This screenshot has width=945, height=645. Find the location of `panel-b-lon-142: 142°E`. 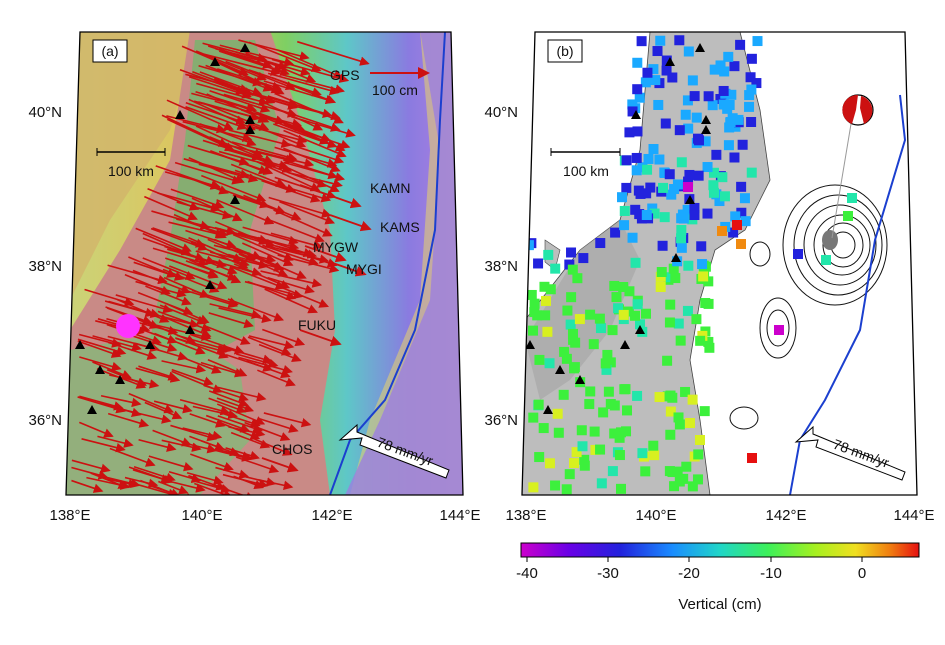

panel-b-lon-142: 142°E is located at coordinates (785, 515).